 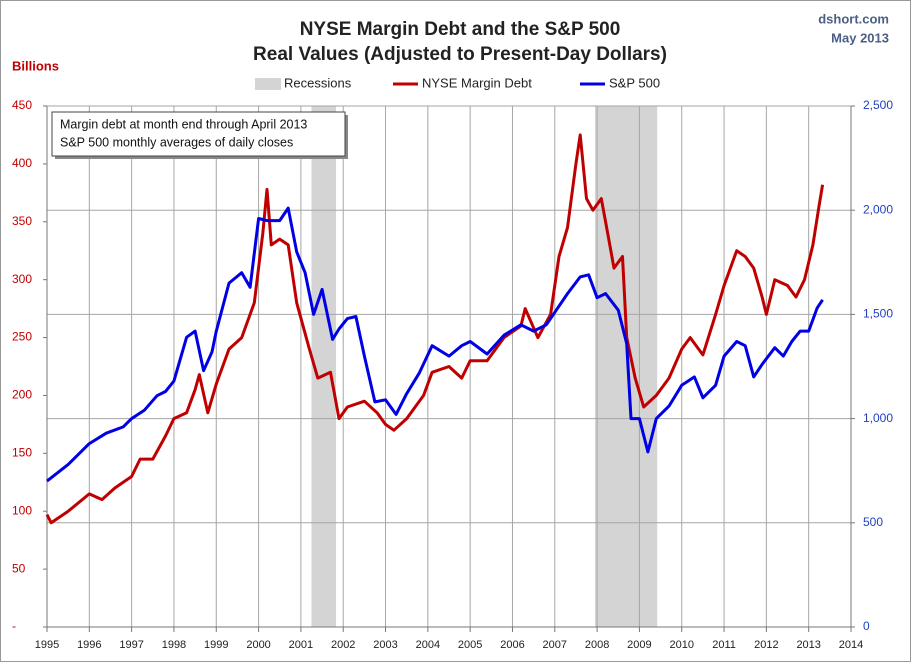 What do you see at coordinates (258, 645) in the screenshot?
I see `x-tick-label: 2000` at bounding box center [258, 645].